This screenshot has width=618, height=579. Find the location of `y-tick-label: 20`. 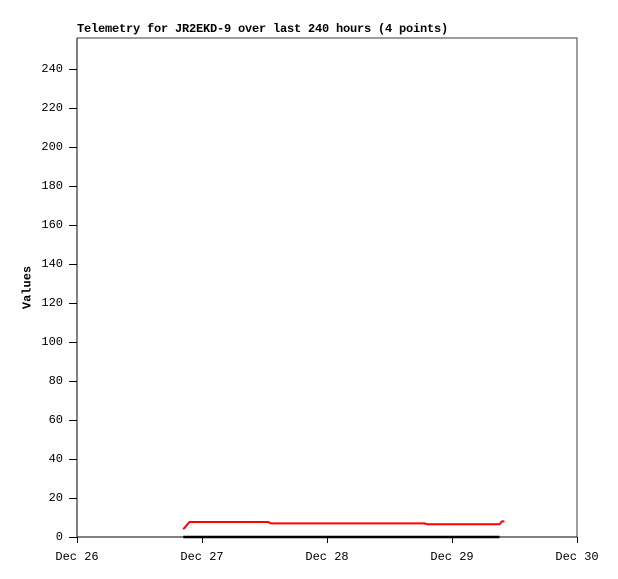

y-tick-label: 20 is located at coordinates (55, 498).